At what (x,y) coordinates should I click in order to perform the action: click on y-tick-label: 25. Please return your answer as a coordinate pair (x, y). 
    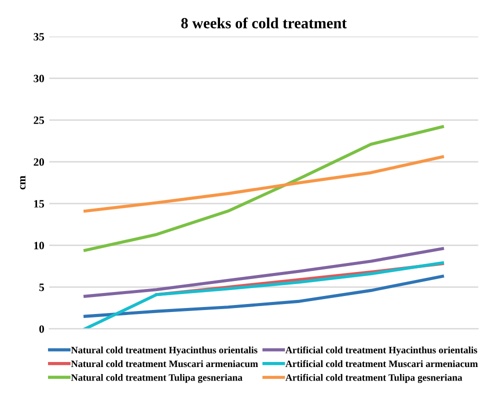
    Looking at the image, I should click on (39, 120).